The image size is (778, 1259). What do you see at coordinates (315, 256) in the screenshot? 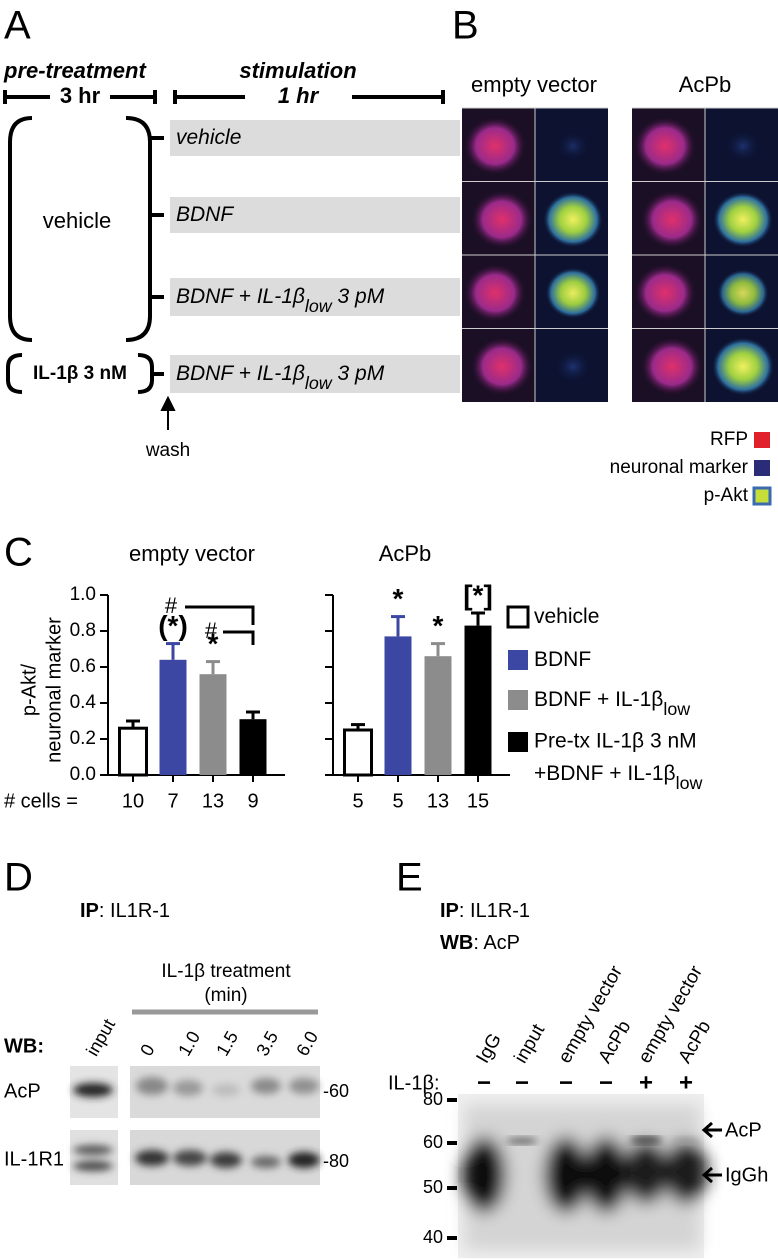
I see `condition-box` at bounding box center [315, 256].